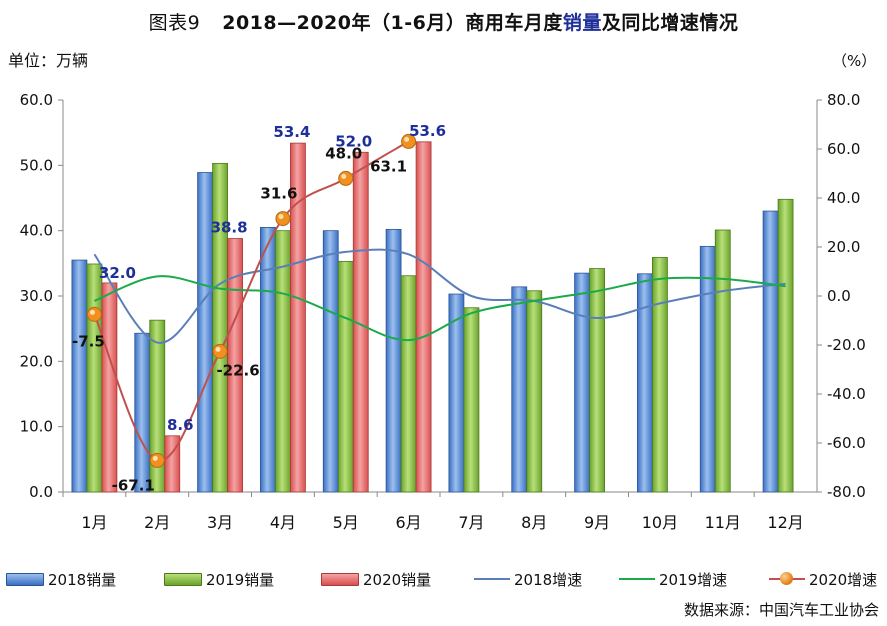 The height and width of the screenshot is (626, 887). I want to click on legend-item: 2019销量, so click(219, 579).